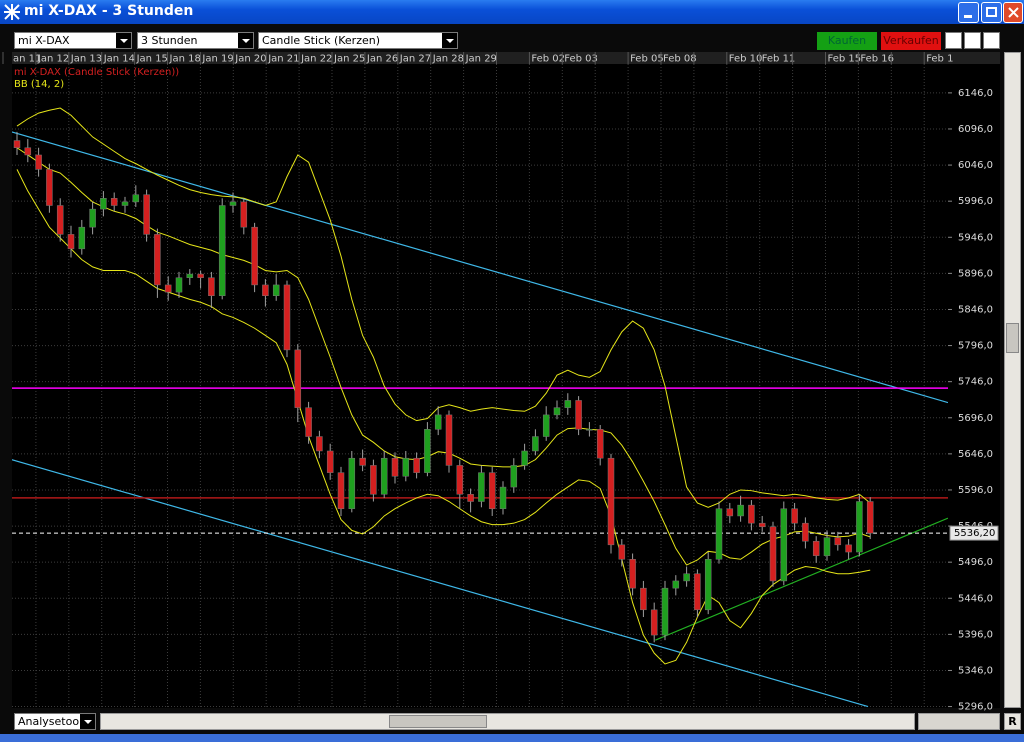 This screenshot has height=742, width=1024. What do you see at coordinates (86, 59) in the screenshot?
I see `x-tick-label: Jan 13` at bounding box center [86, 59].